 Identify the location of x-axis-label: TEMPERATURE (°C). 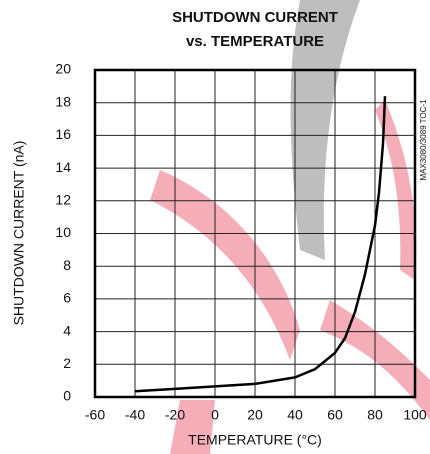
(255, 440).